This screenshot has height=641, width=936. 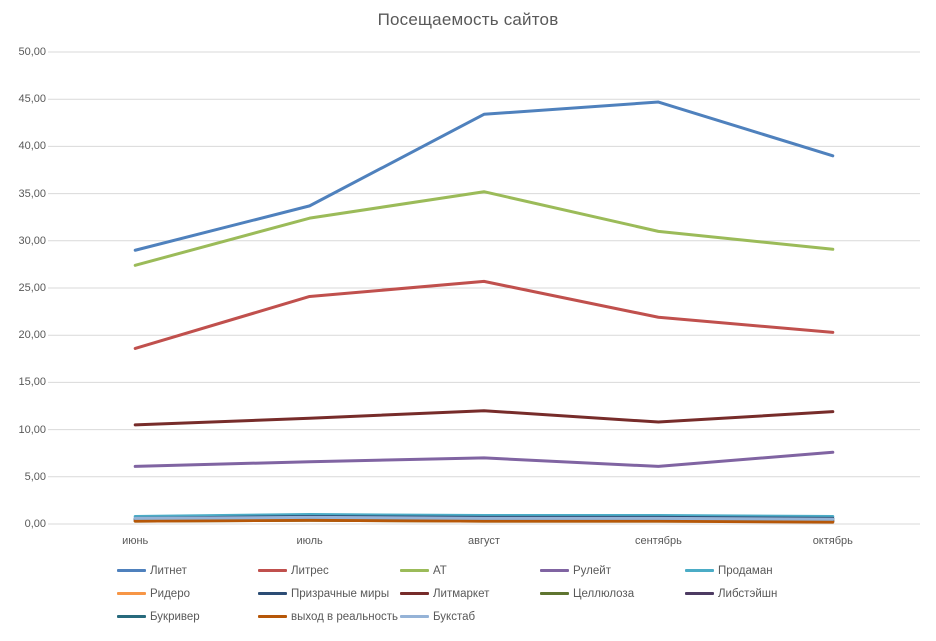 I want to click on legend-label: Букстаб, so click(x=454, y=616).